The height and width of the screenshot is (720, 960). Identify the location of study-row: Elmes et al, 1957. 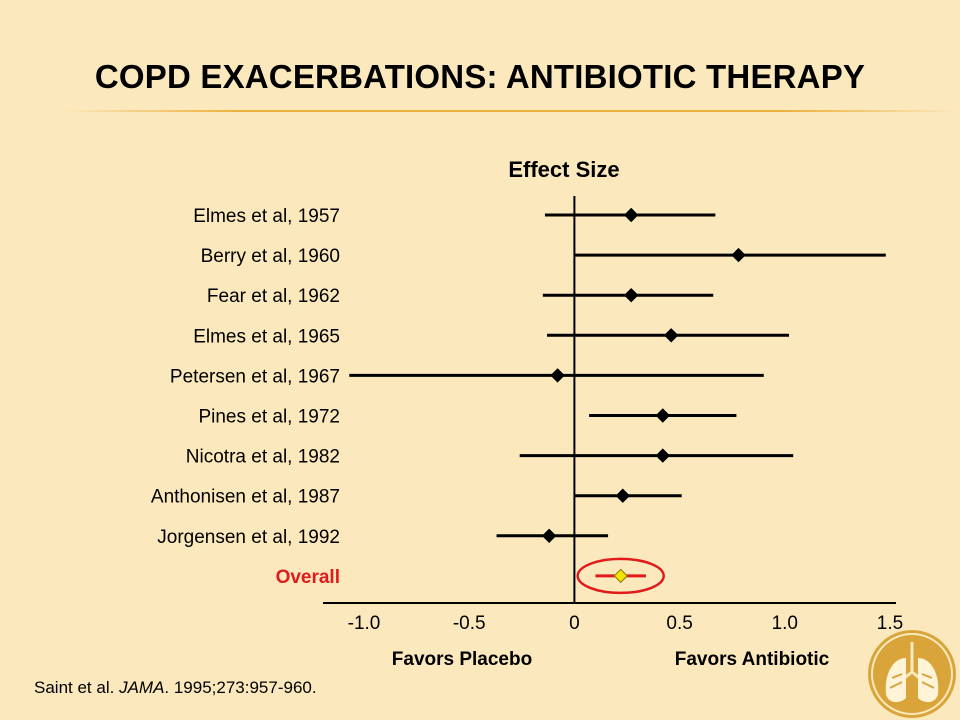
(454, 216).